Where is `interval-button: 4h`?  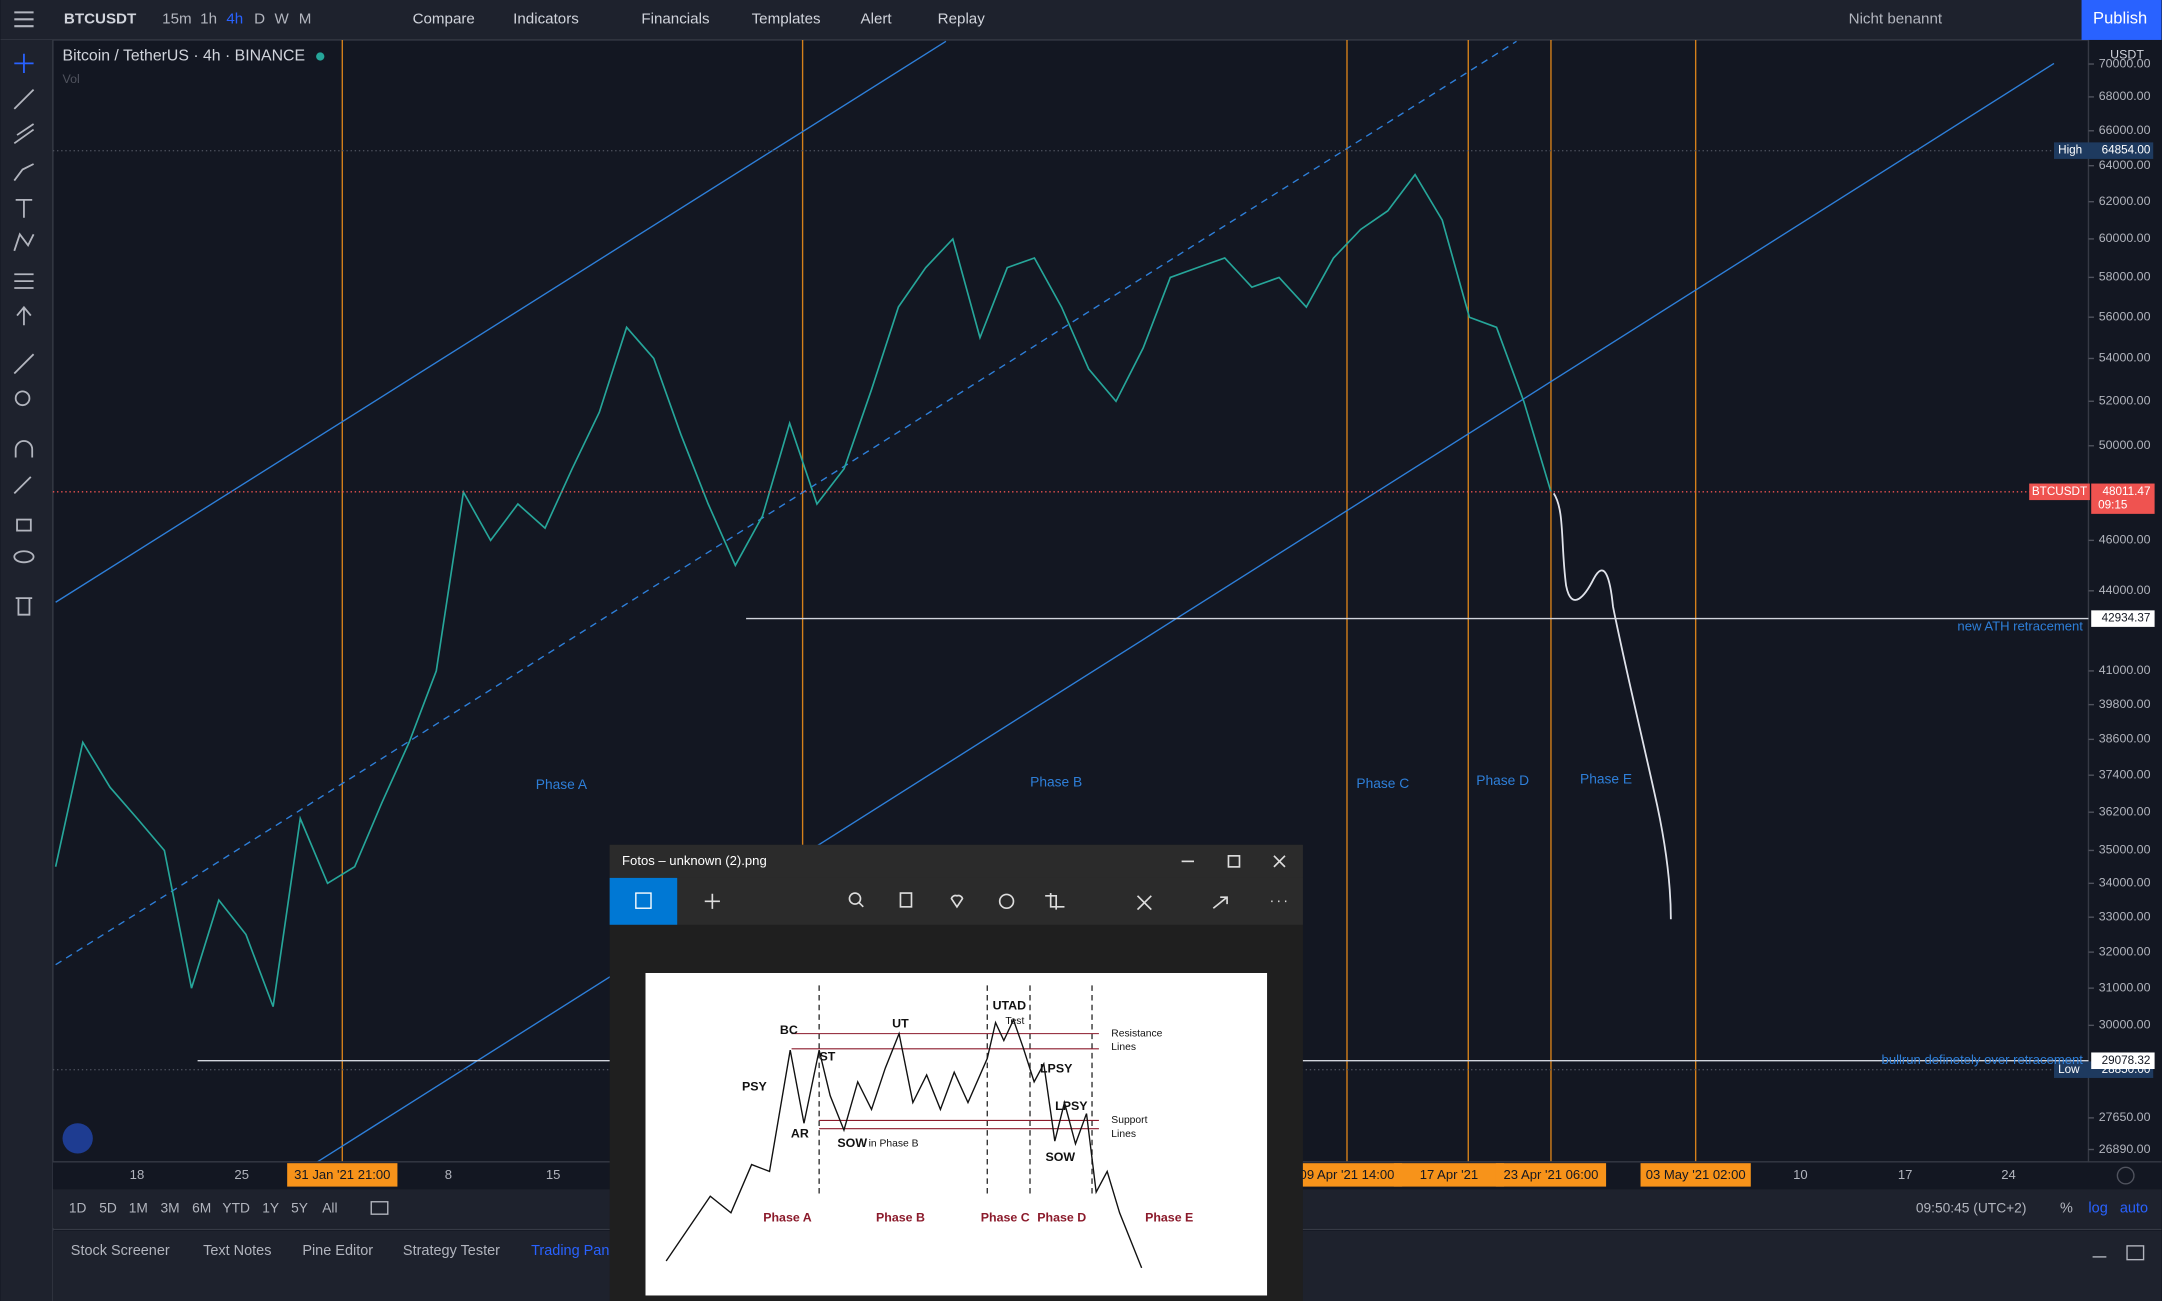
interval-button: 4h is located at coordinates (234, 18).